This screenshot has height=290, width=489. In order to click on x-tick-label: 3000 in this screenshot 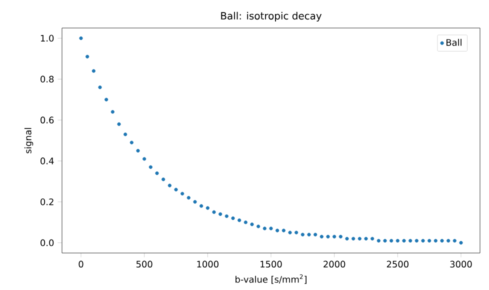, I will do `click(461, 264)`.